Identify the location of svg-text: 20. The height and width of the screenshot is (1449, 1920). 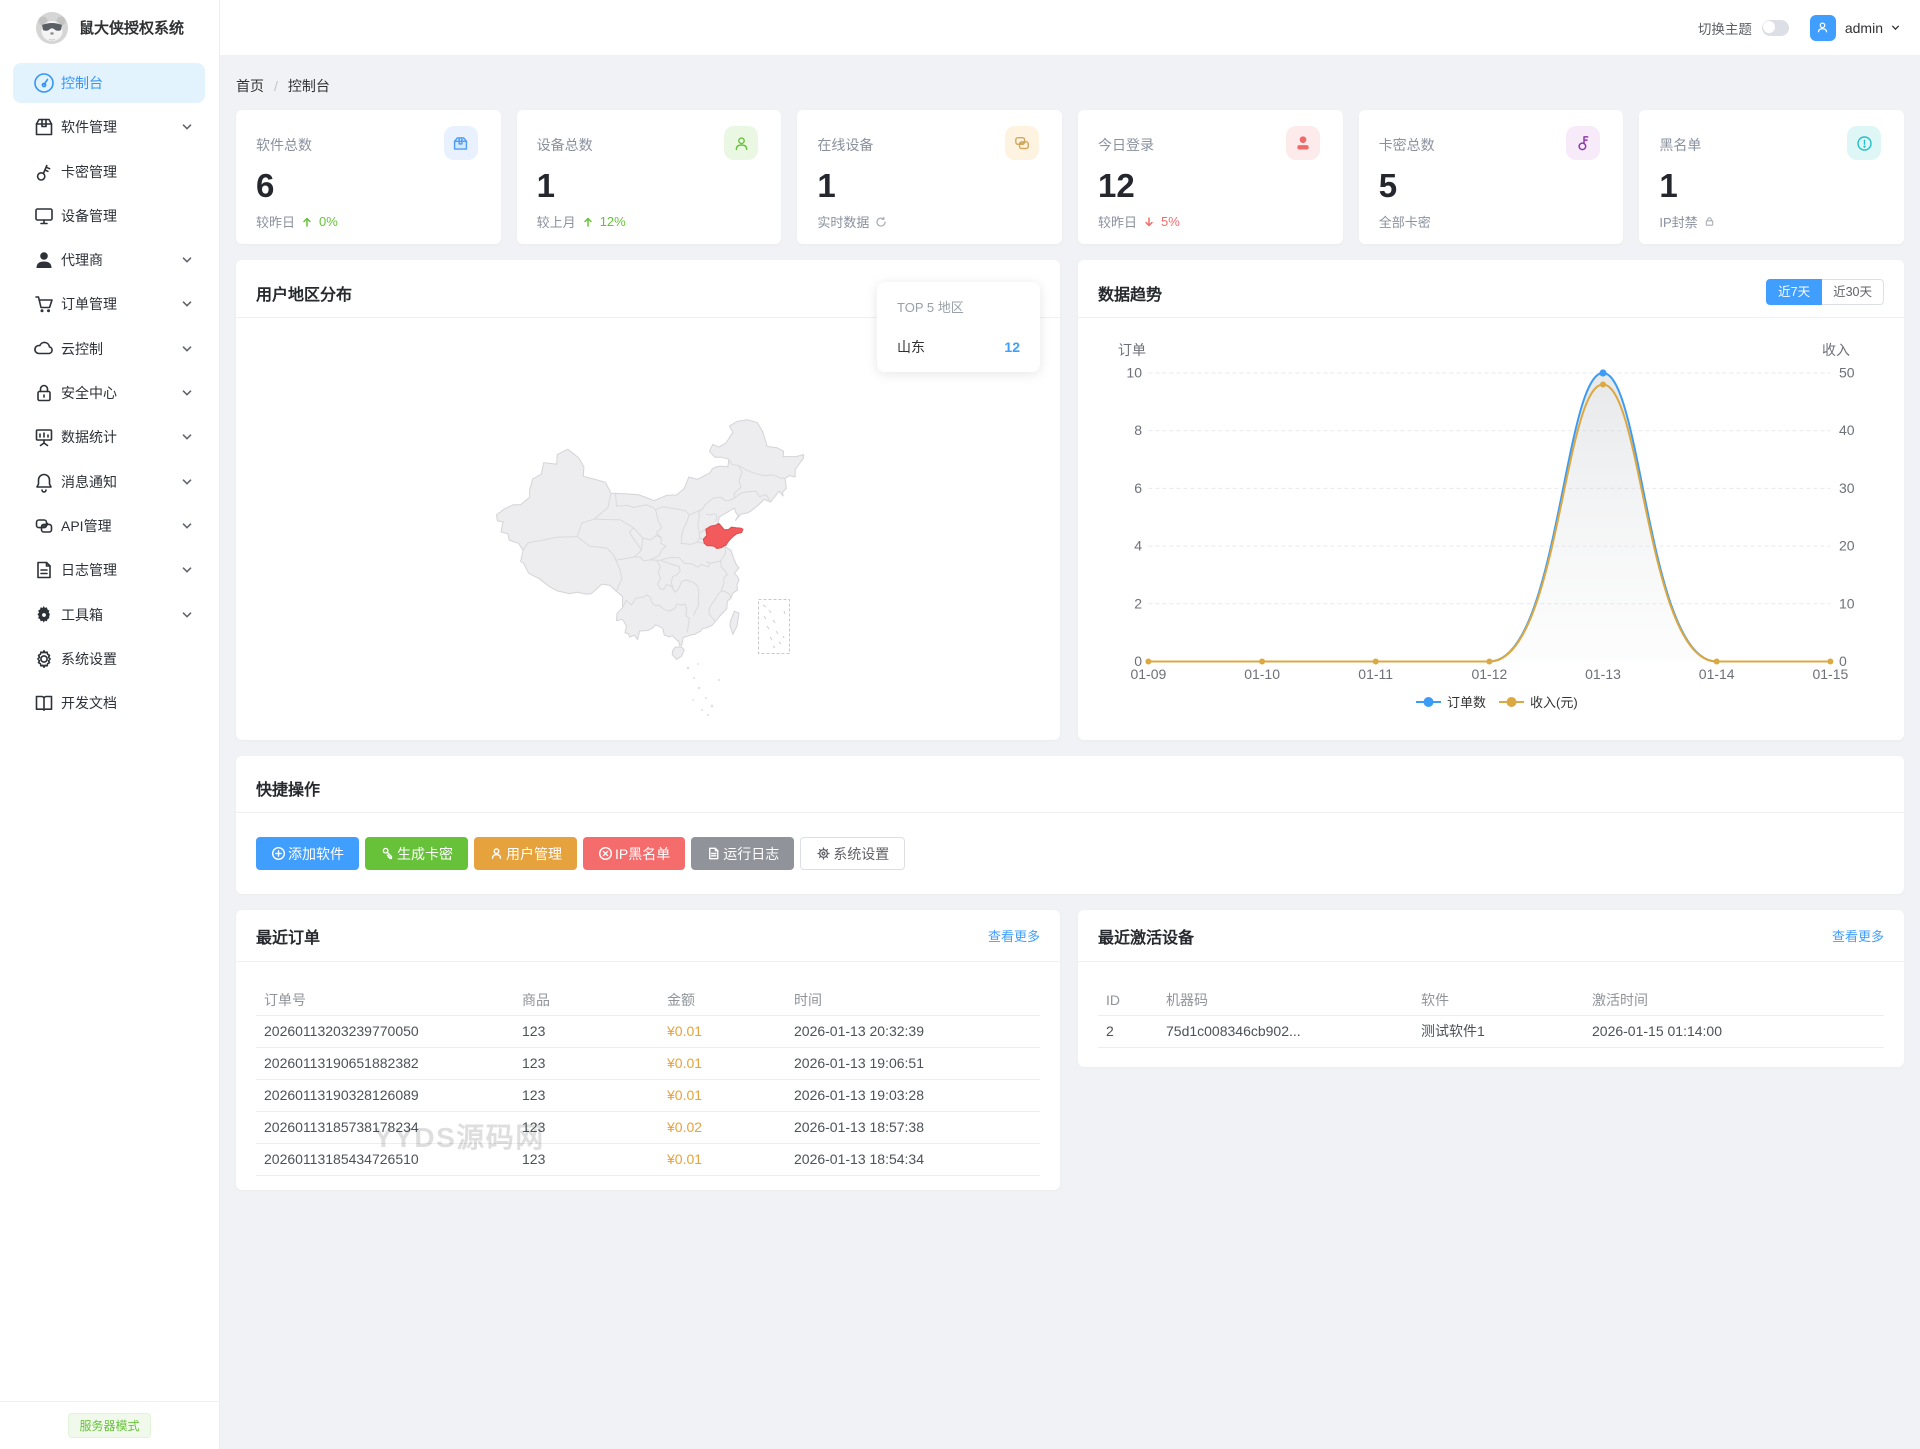
(1847, 546).